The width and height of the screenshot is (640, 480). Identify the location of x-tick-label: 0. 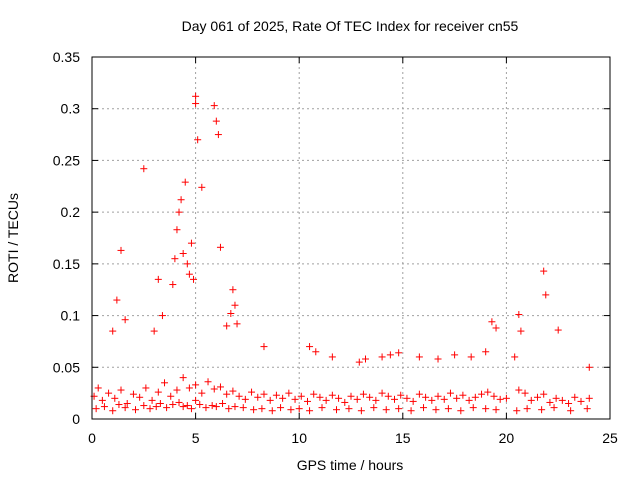
(92, 438).